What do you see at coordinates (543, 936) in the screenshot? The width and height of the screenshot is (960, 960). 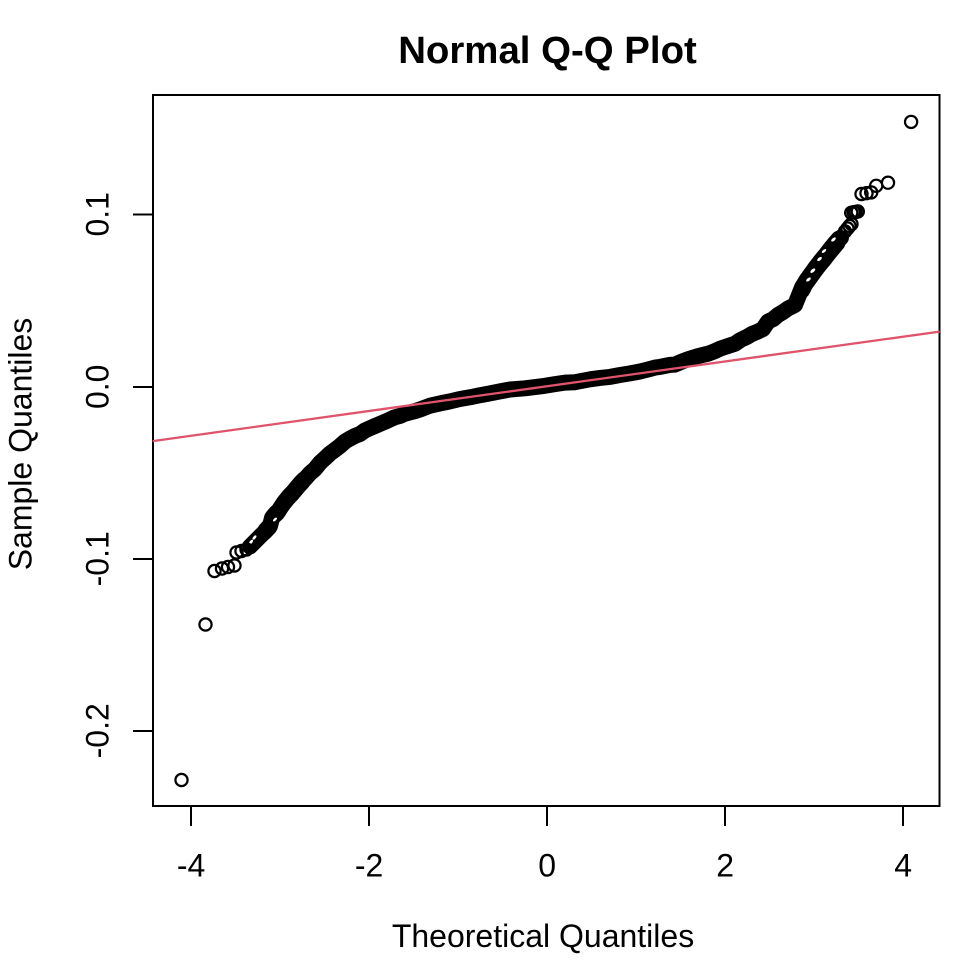 I see `svg-text: Theoretical Quantiles` at bounding box center [543, 936].